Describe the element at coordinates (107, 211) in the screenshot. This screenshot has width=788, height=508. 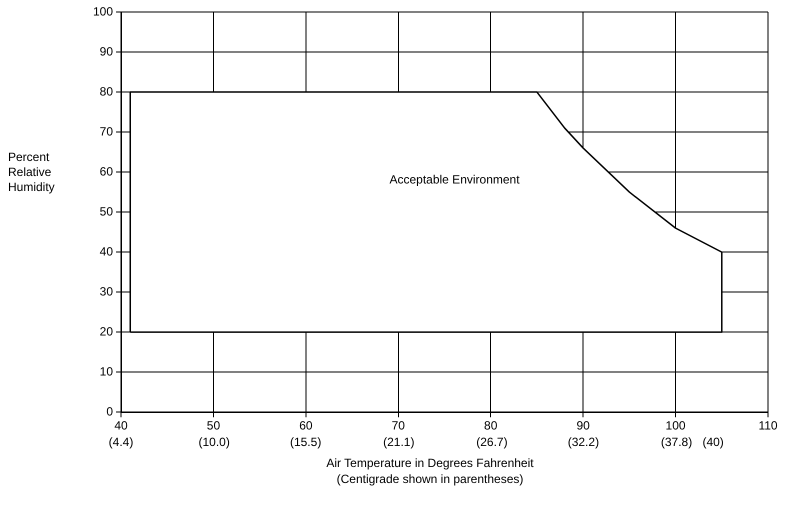
I see `y-tick-label: 50` at that location.